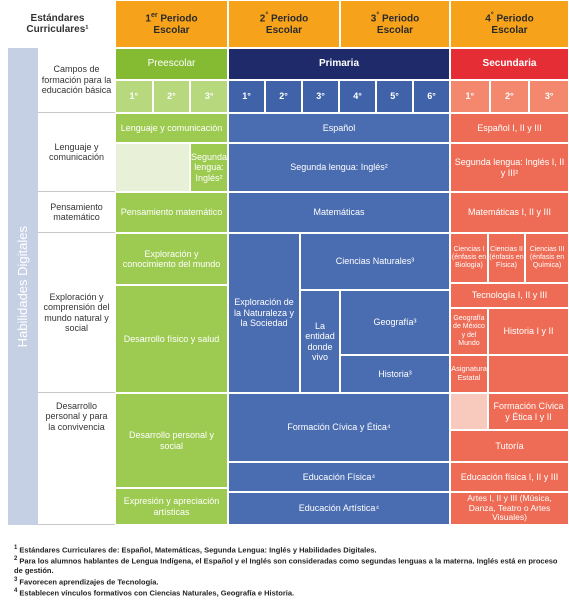  Describe the element at coordinates (509, 127) in the screenshot. I see `cell-text: Español I, II y III` at that location.